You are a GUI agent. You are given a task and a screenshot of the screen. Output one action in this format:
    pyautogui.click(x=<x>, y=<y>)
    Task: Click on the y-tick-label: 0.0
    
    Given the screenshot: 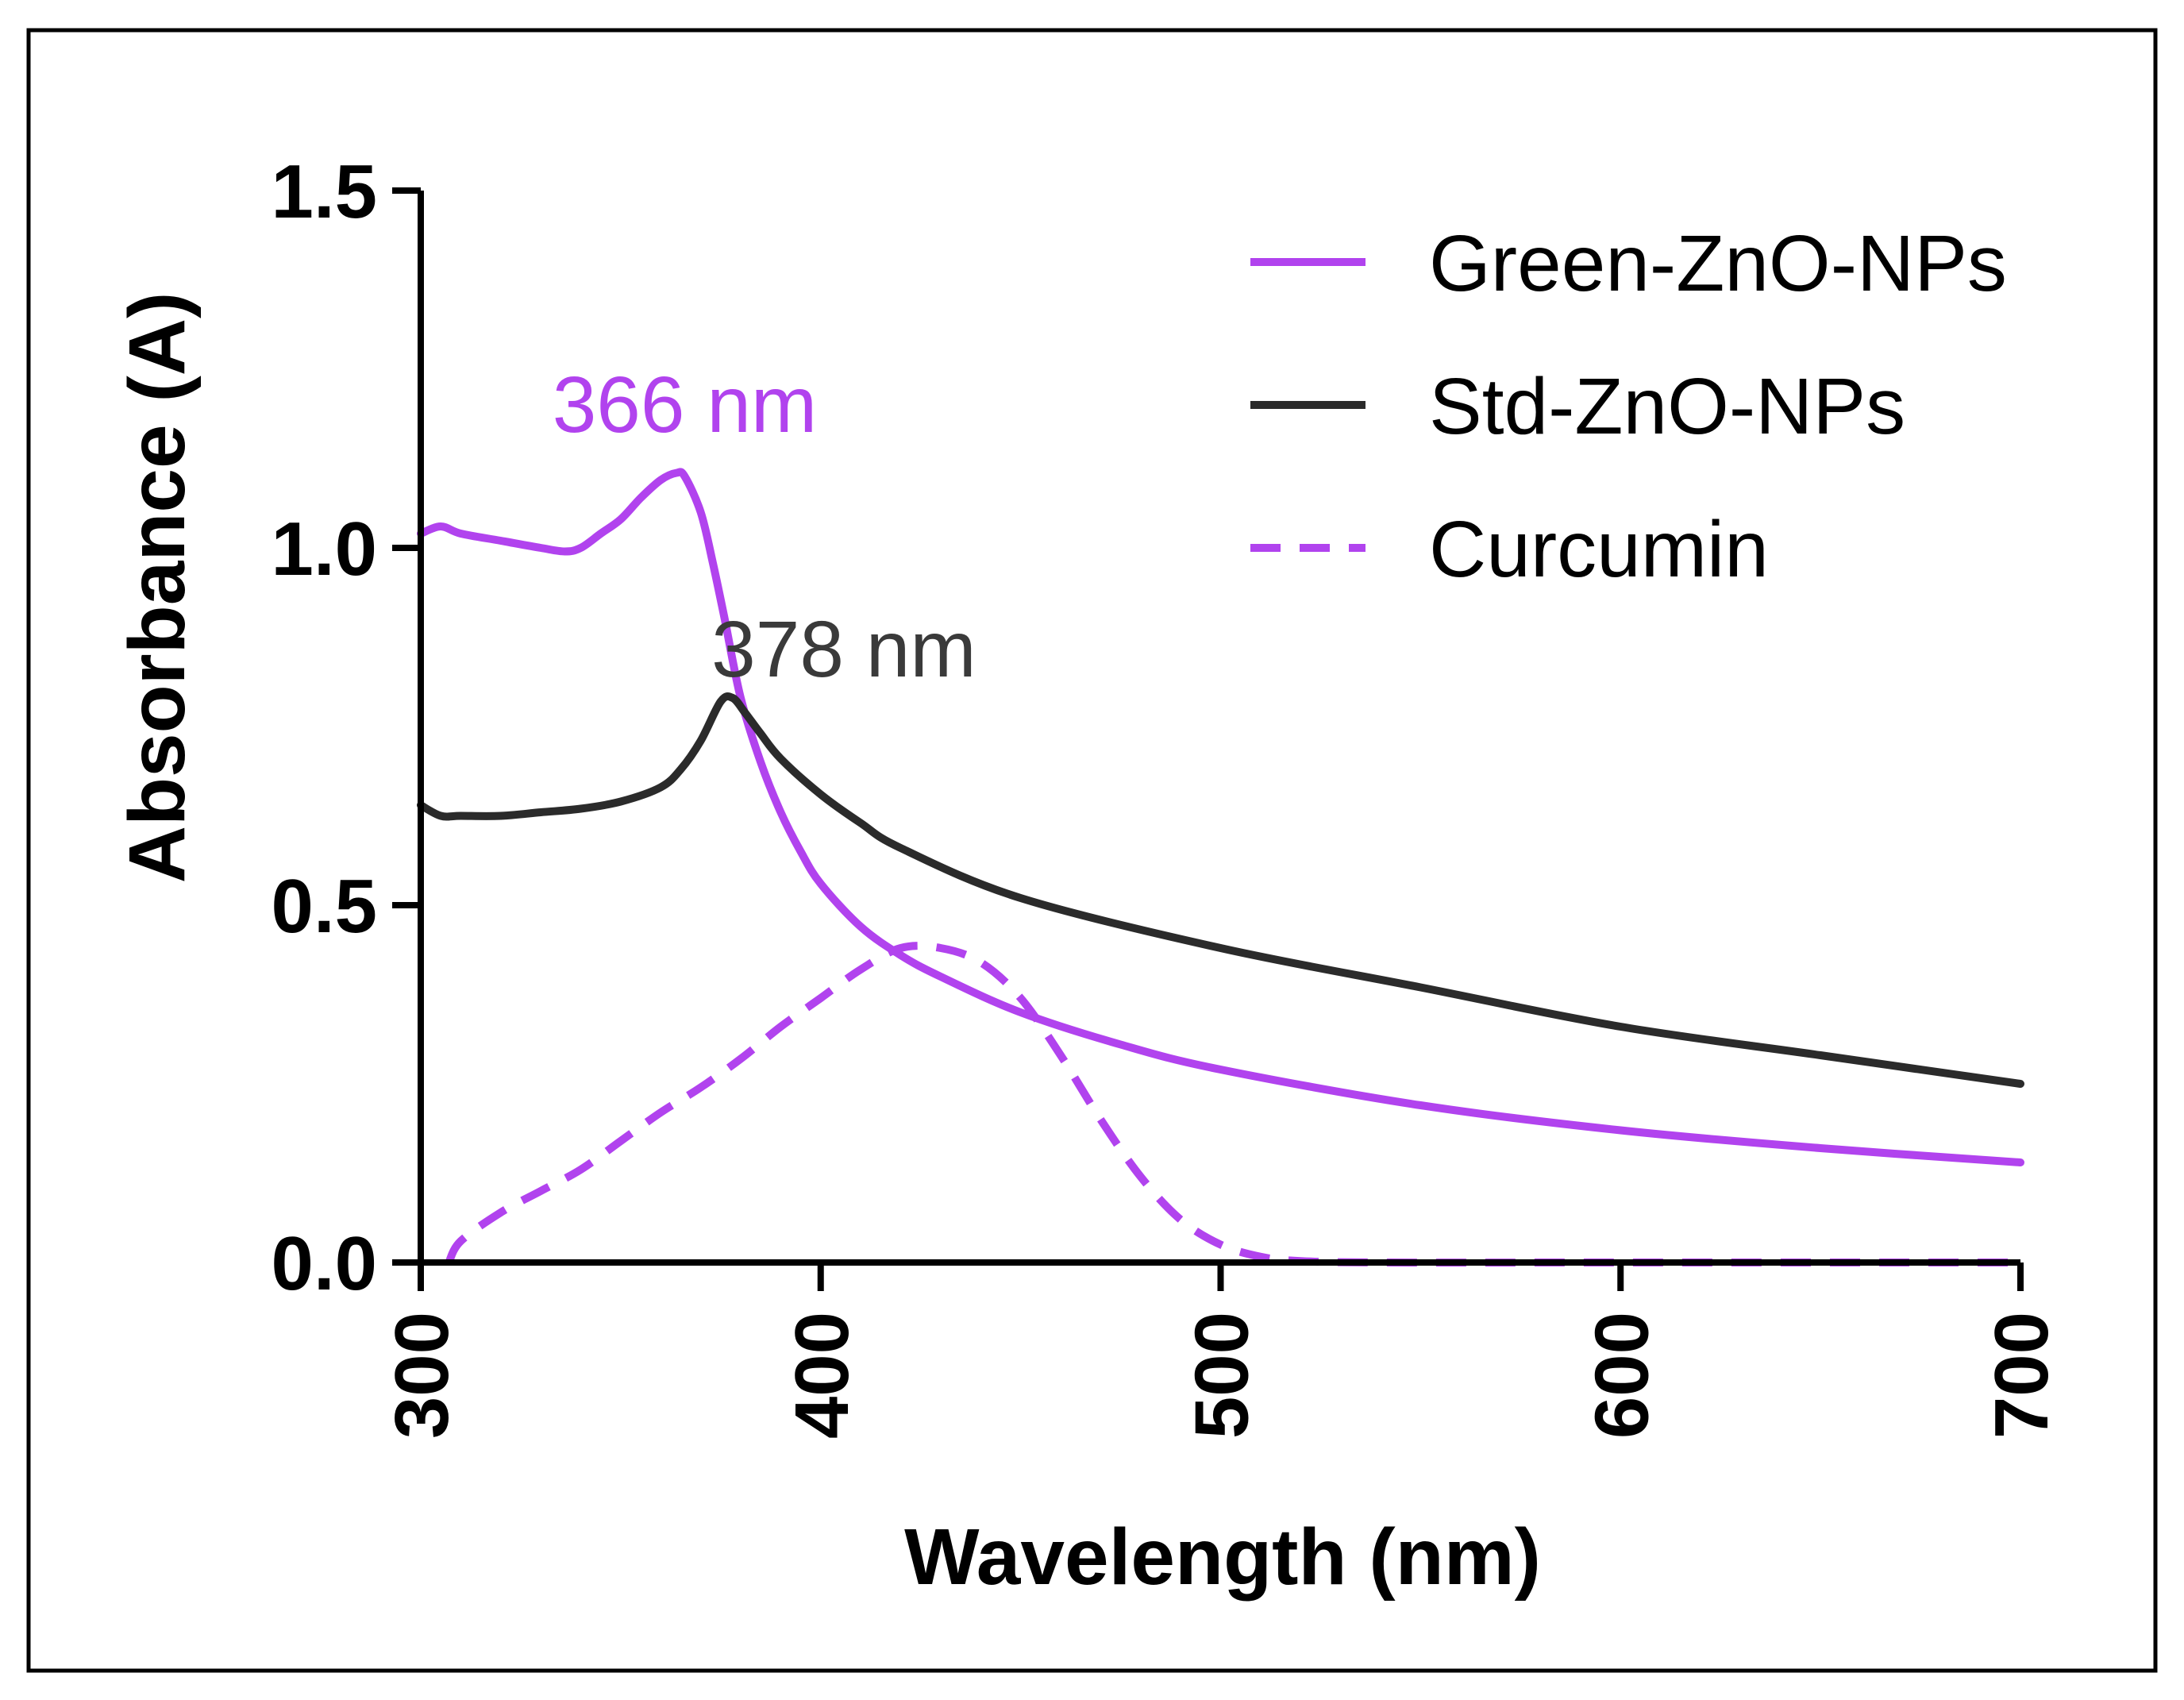 What is the action you would take?
    pyautogui.click(x=324, y=1263)
    